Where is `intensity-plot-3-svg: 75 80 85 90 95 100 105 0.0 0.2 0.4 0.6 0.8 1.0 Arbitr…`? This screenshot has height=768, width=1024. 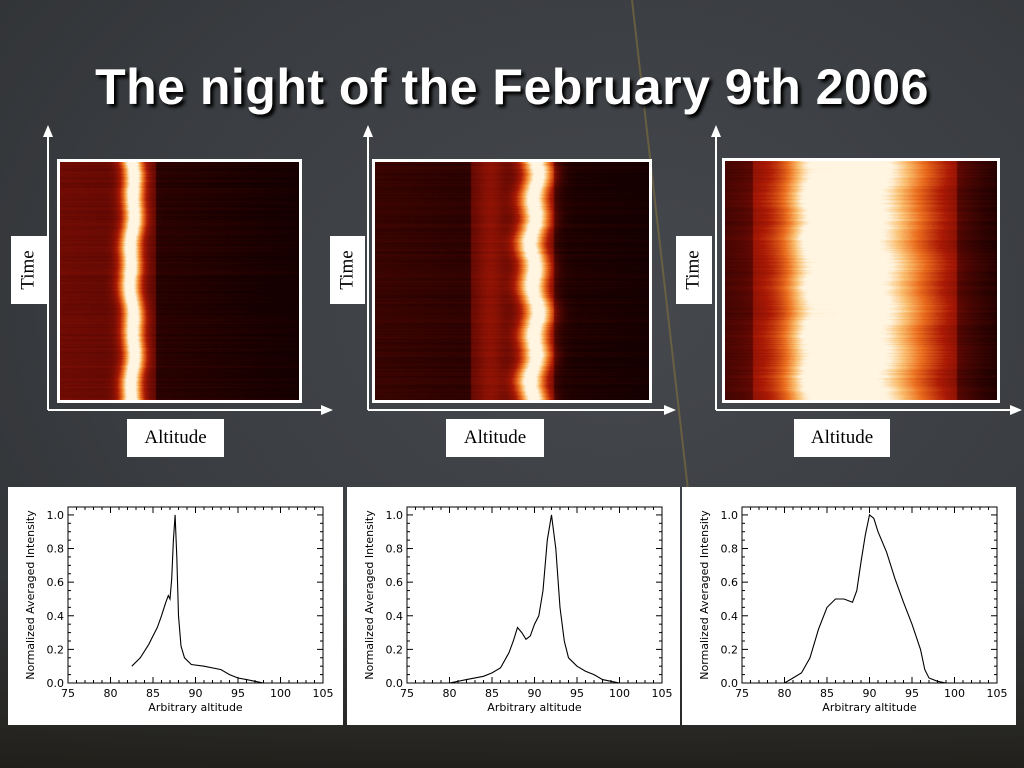
intensity-plot-3-svg: 75 80 85 90 95 100 105 0.0 0.2 0.4 0.6 0.8 1.0 Arbitr… is located at coordinates (853, 610).